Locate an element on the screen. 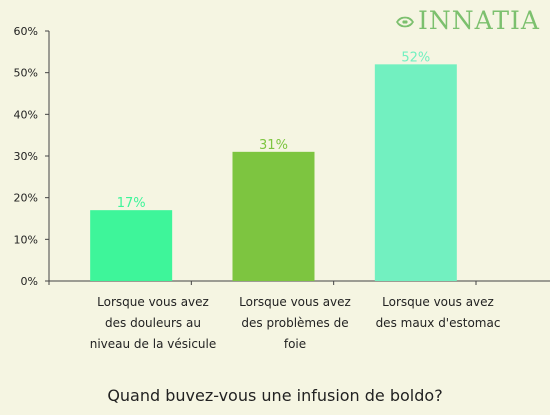 The height and width of the screenshot is (415, 550). y-tick-label: 40% is located at coordinates (26, 114).